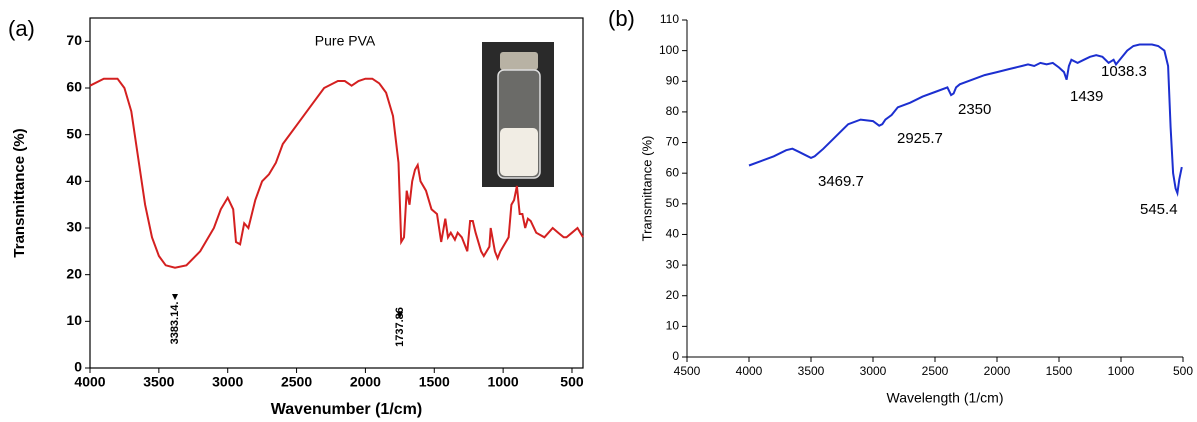 The width and height of the screenshot is (1197, 422). I want to click on inset-photo, so click(518, 114).